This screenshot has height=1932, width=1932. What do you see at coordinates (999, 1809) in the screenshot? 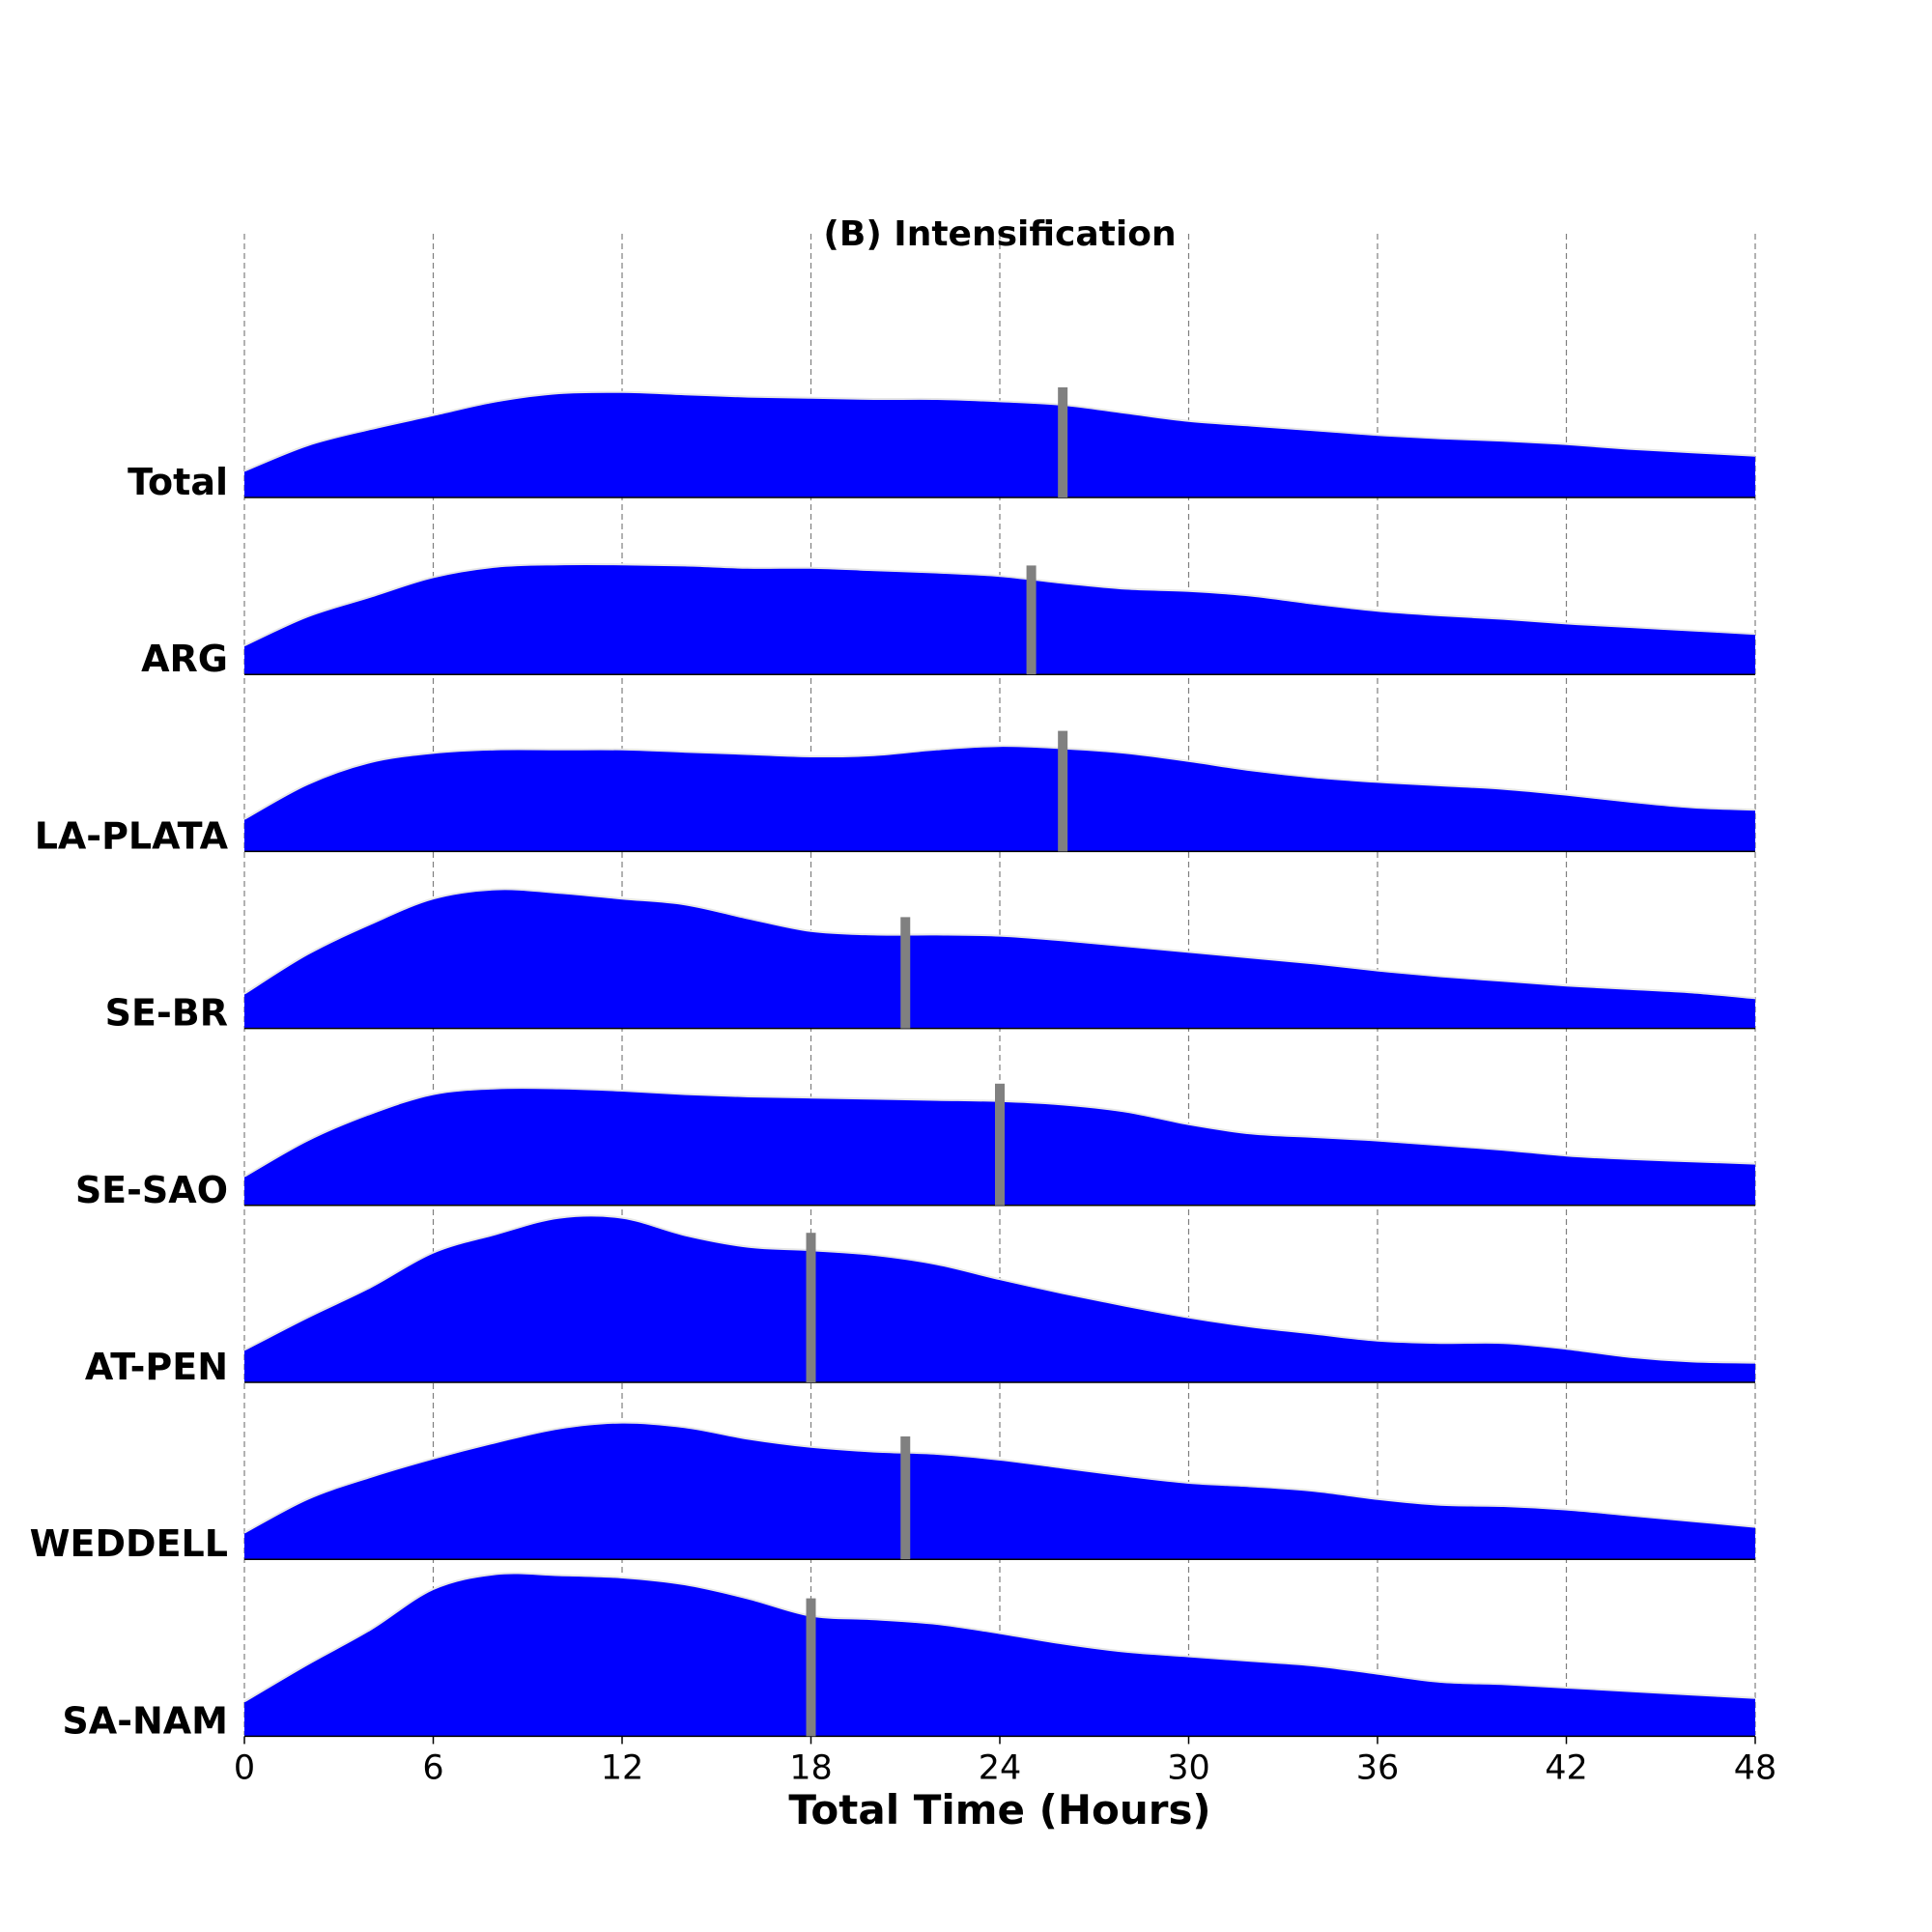
I see `x-axis-label: Total Time (Hours)` at bounding box center [999, 1809].